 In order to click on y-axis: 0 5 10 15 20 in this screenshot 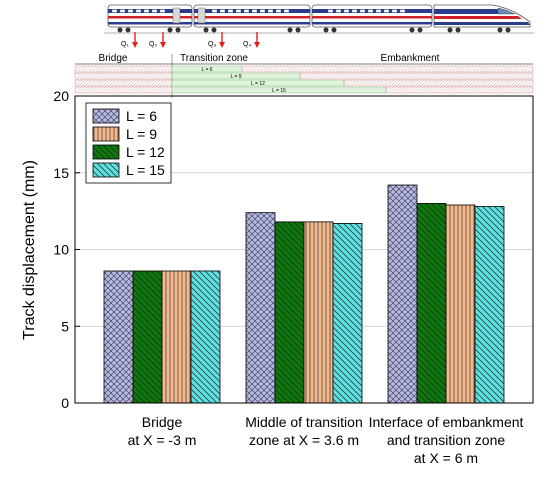, I will do `click(66, 249)`.